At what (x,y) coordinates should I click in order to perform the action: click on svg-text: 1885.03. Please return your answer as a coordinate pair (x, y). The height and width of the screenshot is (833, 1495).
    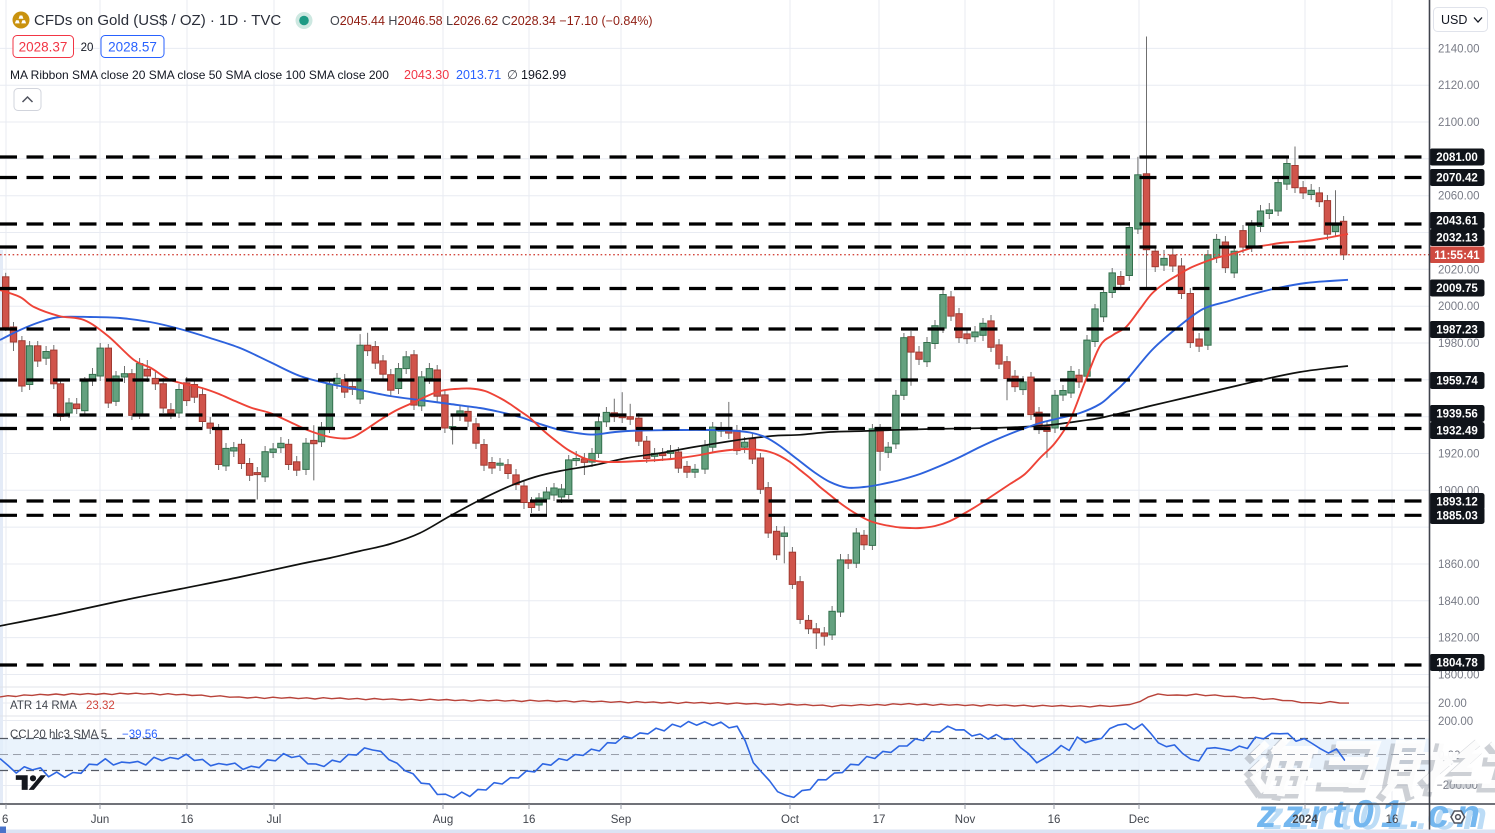
    Looking at the image, I should click on (1457, 517).